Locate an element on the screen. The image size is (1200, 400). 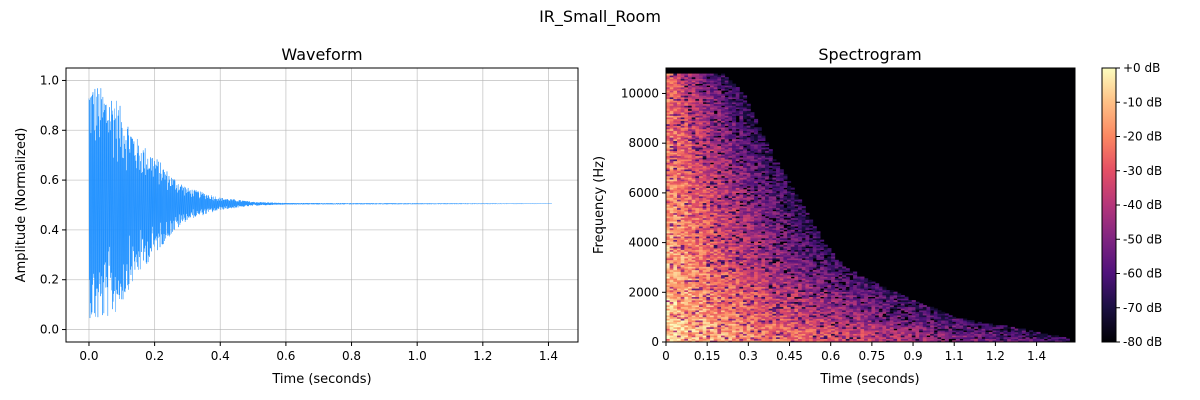
waveform-x-tick-label: 0.8 is located at coordinates (351, 356).